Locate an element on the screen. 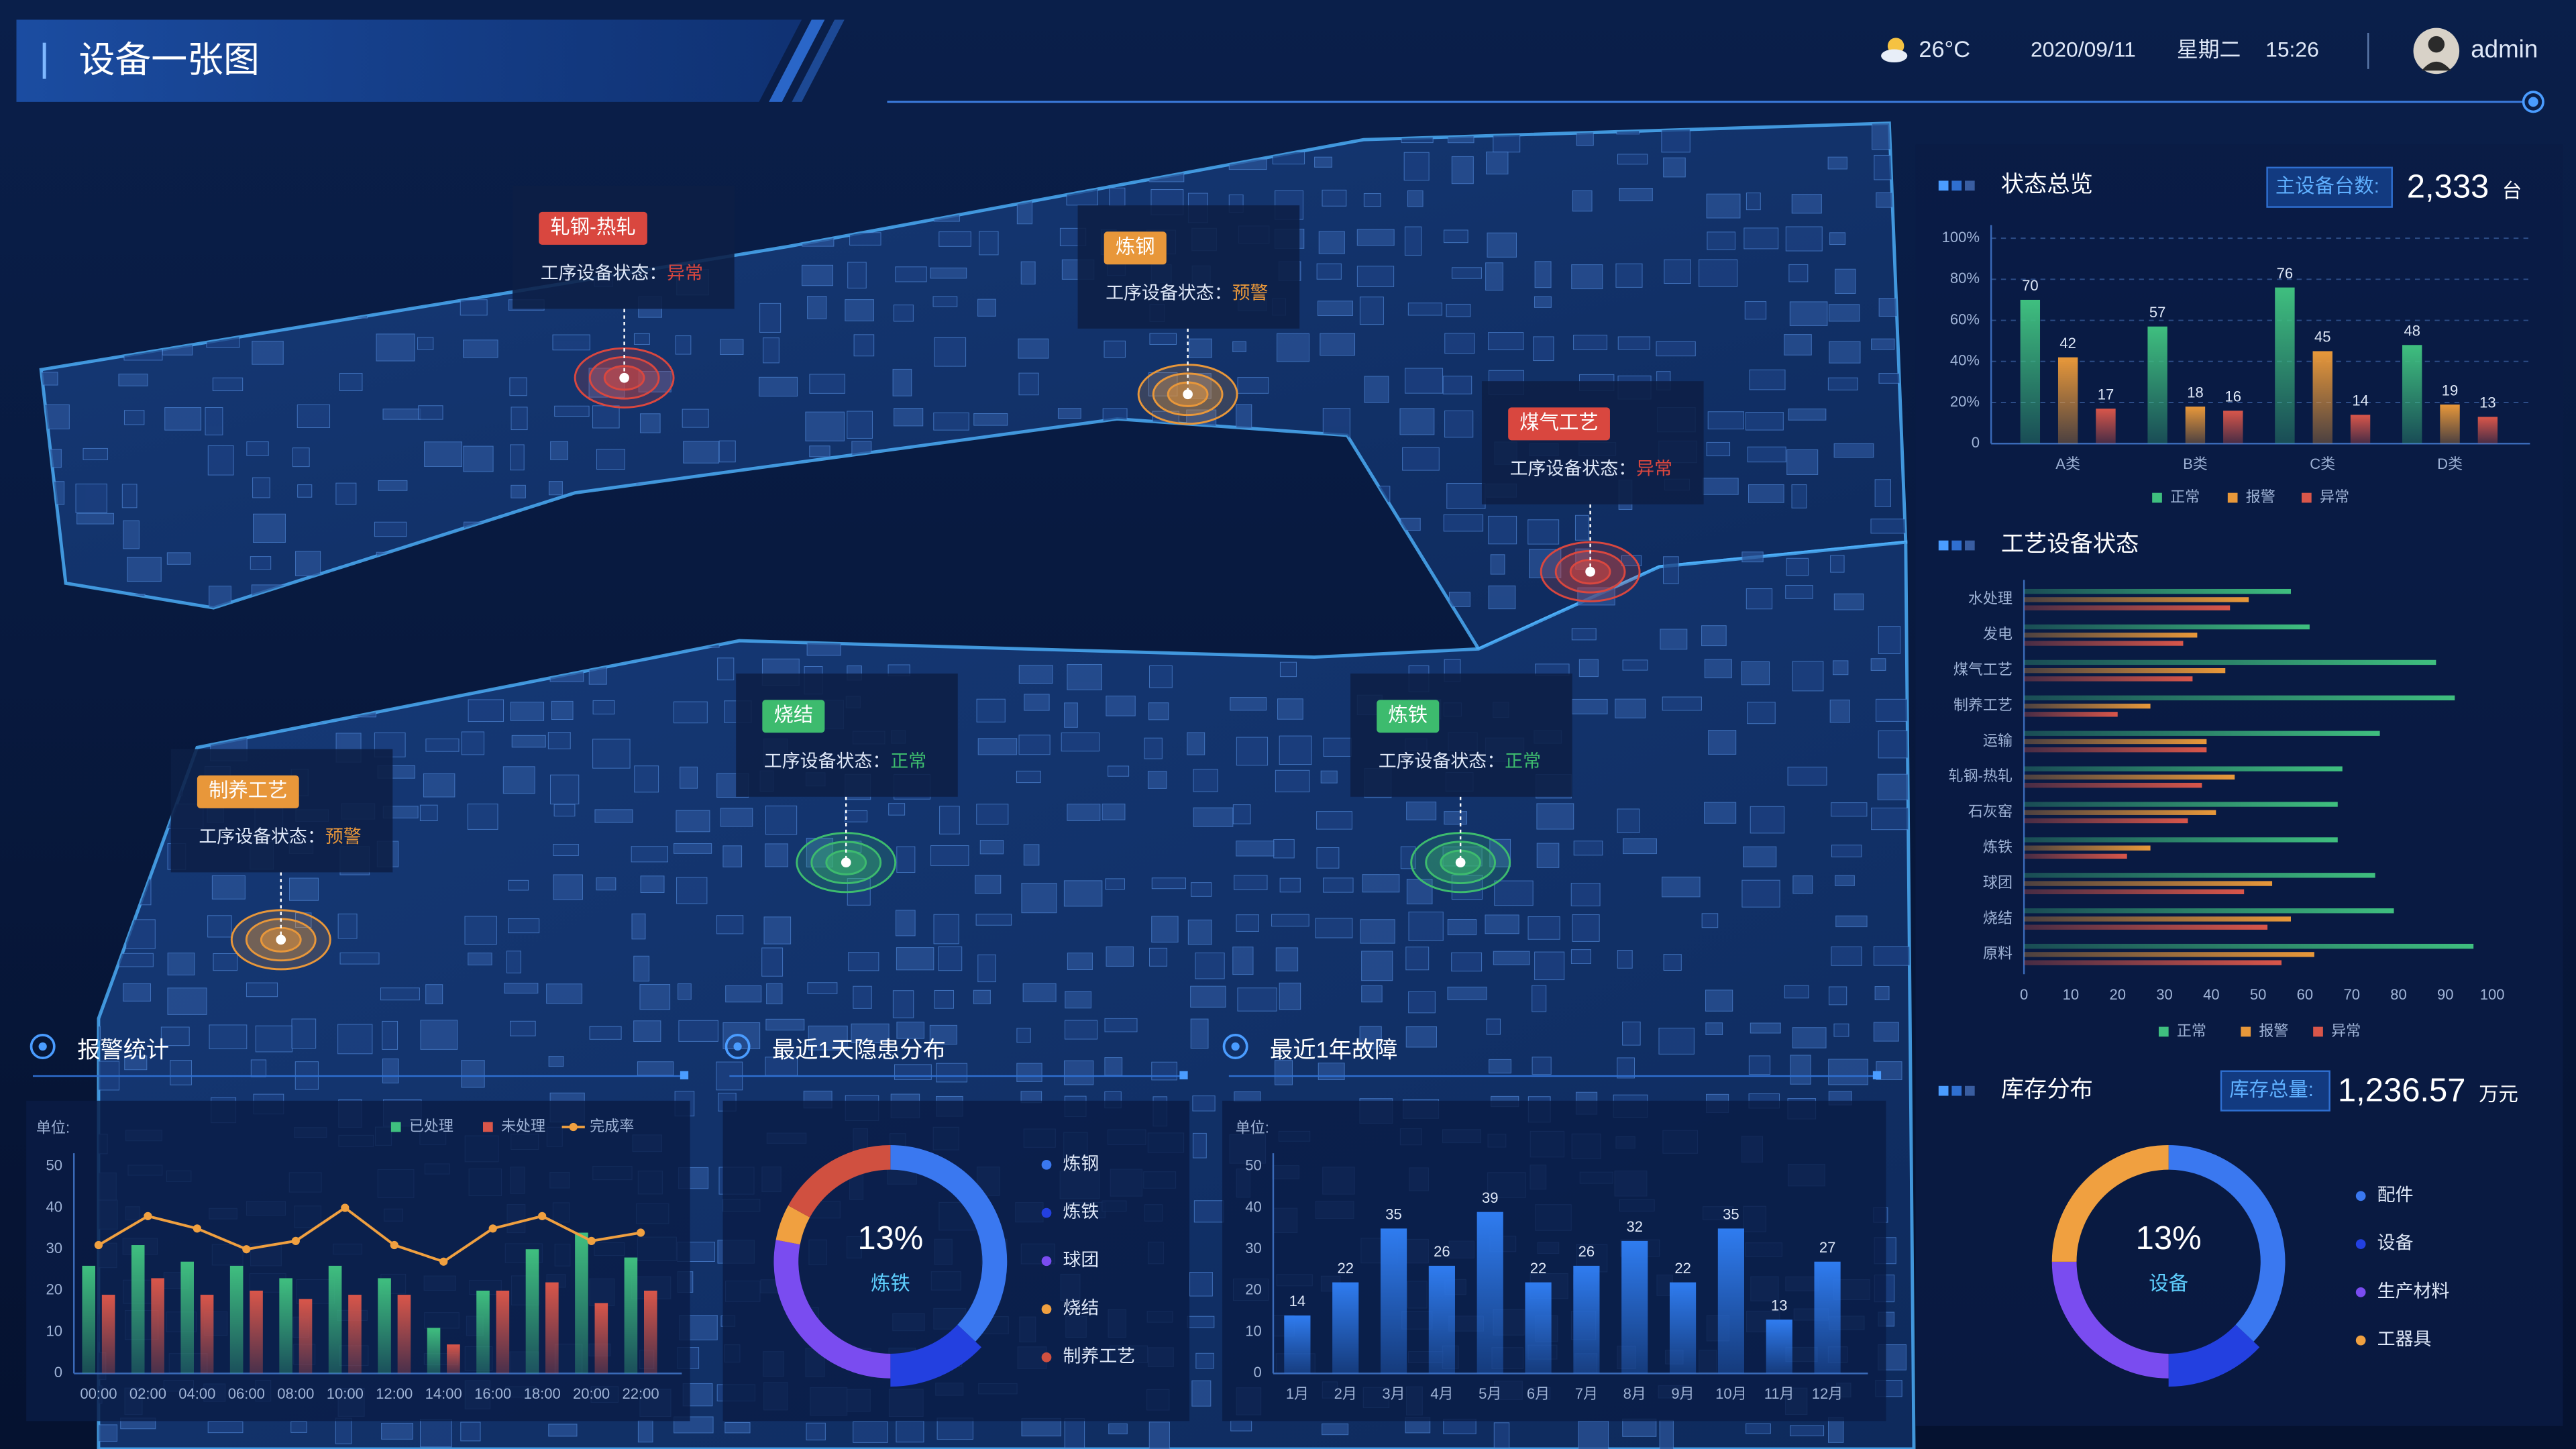 The width and height of the screenshot is (2576, 1449). avatar-head is located at coordinates (2436, 44).